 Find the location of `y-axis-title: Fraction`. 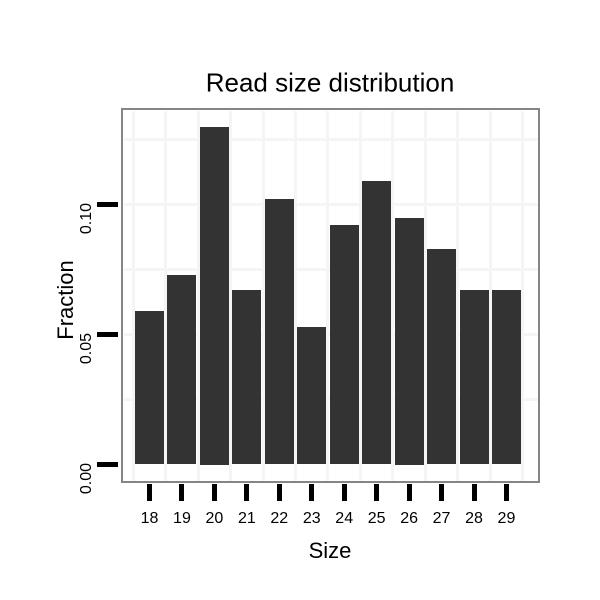

y-axis-title: Fraction is located at coordinates (65, 300).